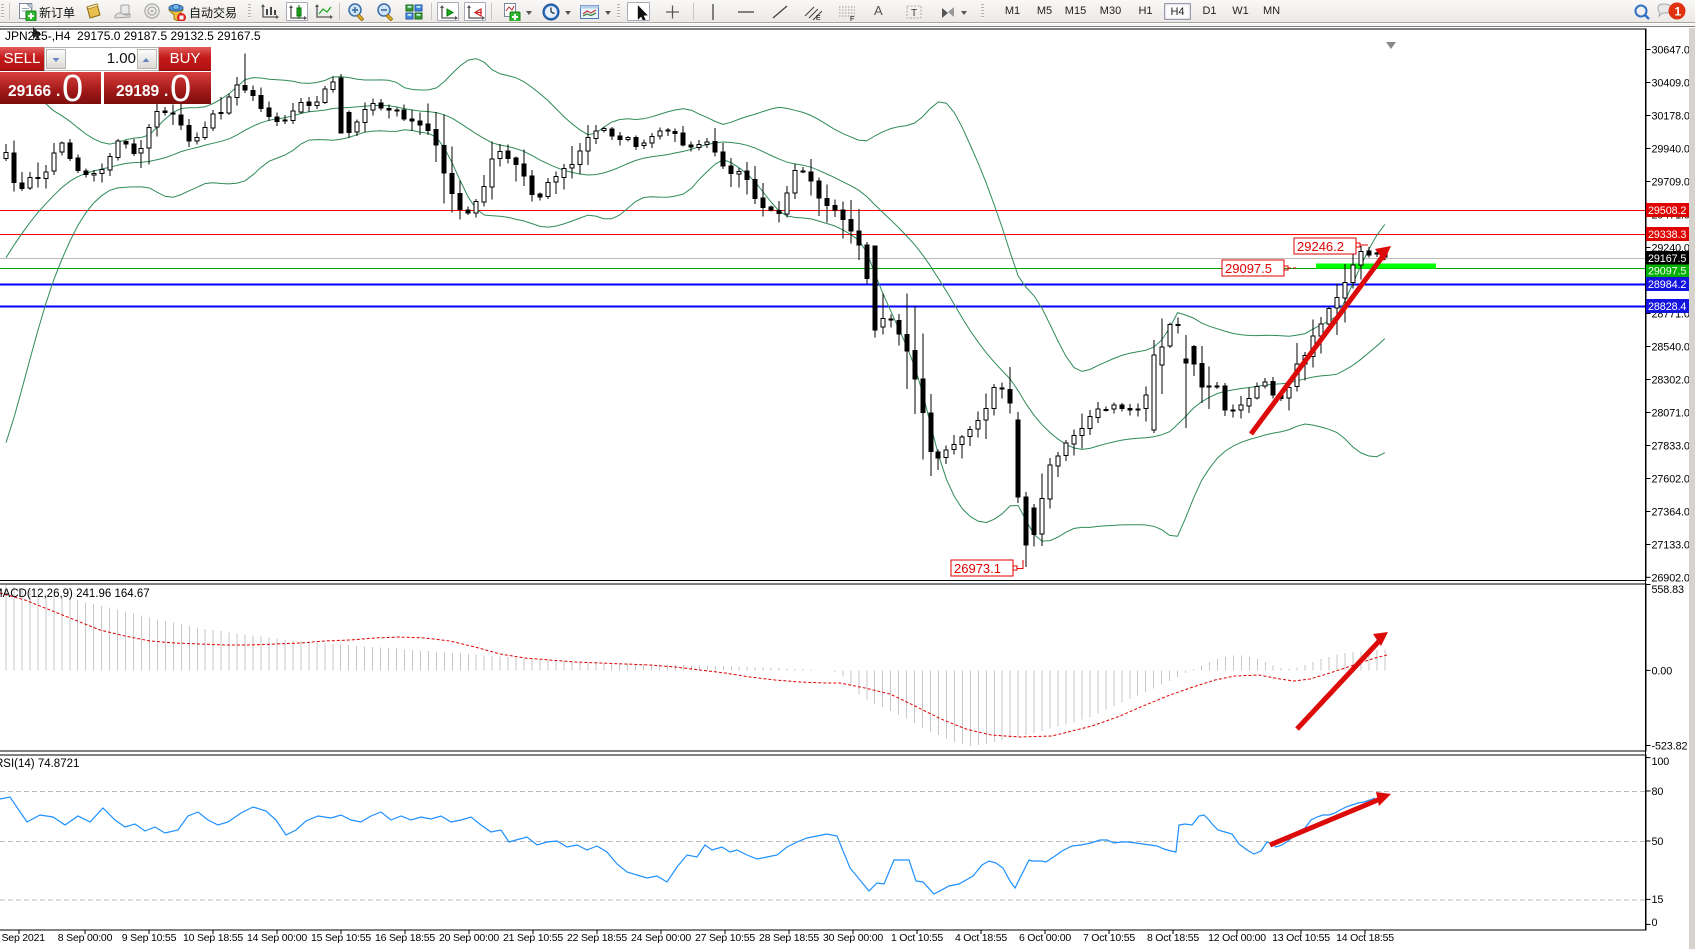  Describe the element at coordinates (661, 938) in the screenshot. I see `svg-text: 24 Sep 00:00` at that location.